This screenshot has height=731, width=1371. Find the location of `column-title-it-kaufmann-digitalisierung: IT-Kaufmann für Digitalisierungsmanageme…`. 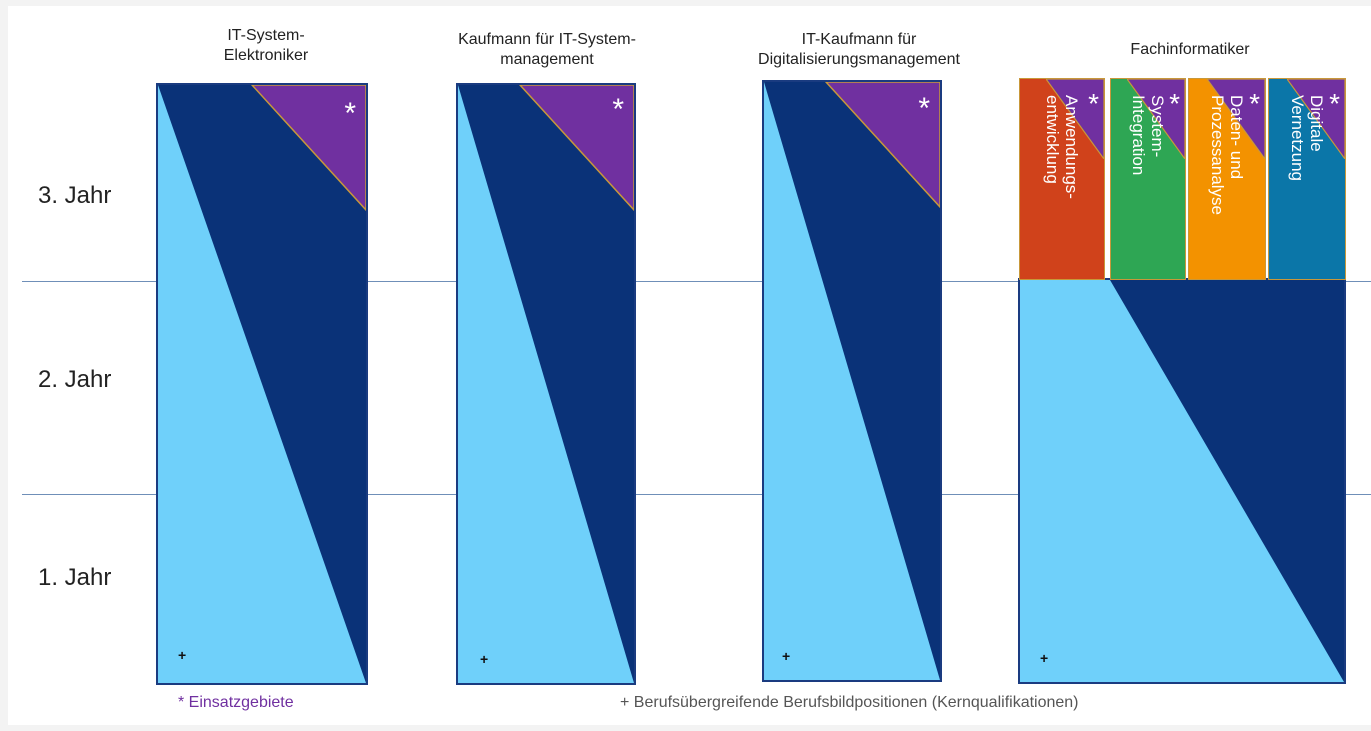

column-title-it-kaufmann-digitalisierung: IT-Kaufmann für Digitalisierungsmanageme… is located at coordinates (859, 50).